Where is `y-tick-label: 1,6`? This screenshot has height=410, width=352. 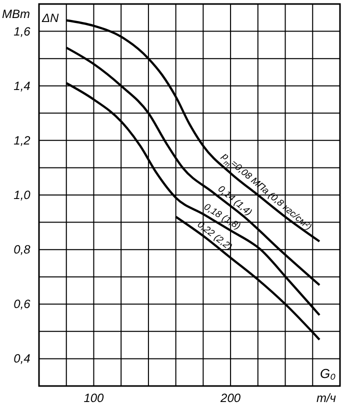
y-tick-label: 1,6 is located at coordinates (22, 31).